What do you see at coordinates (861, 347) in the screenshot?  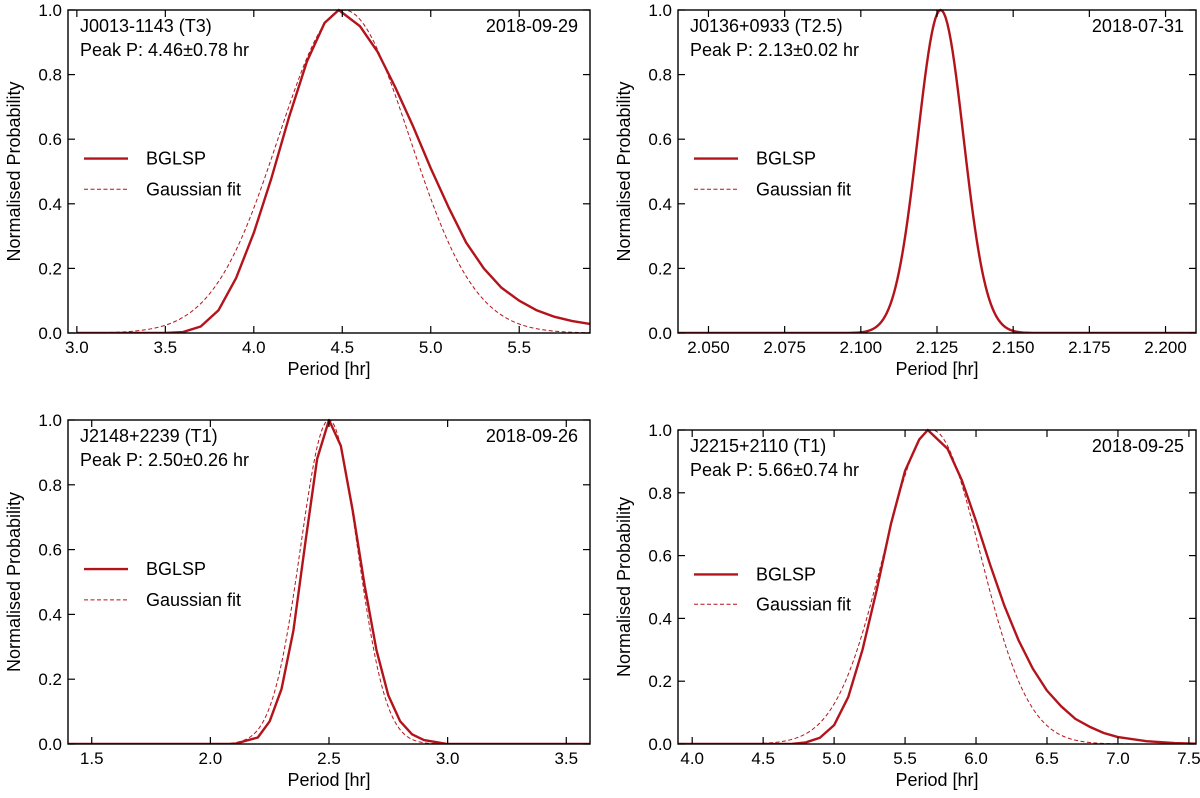 I see `x-tick-label: 2.100` at bounding box center [861, 347].